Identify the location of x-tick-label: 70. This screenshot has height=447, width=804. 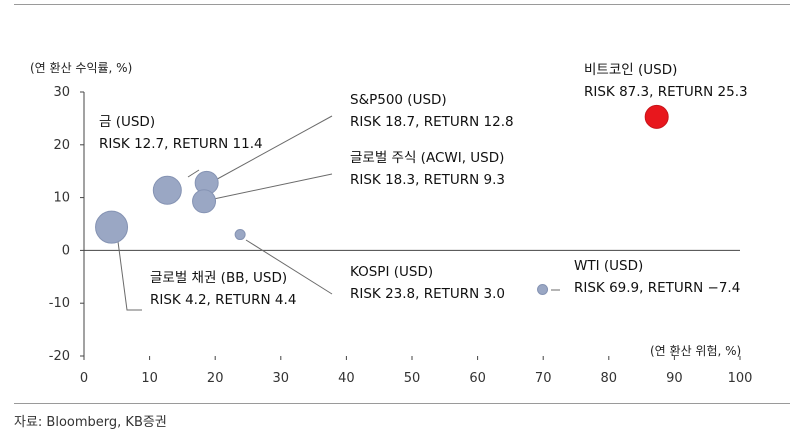
(543, 378).